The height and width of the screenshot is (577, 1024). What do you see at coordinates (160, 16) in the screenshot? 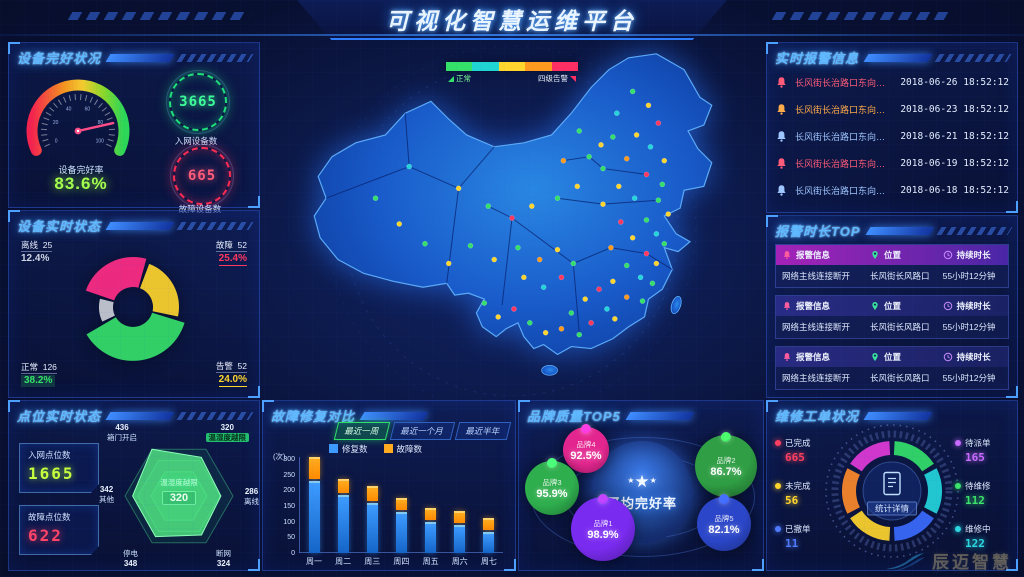
I see `header-decoration-left` at bounding box center [160, 16].